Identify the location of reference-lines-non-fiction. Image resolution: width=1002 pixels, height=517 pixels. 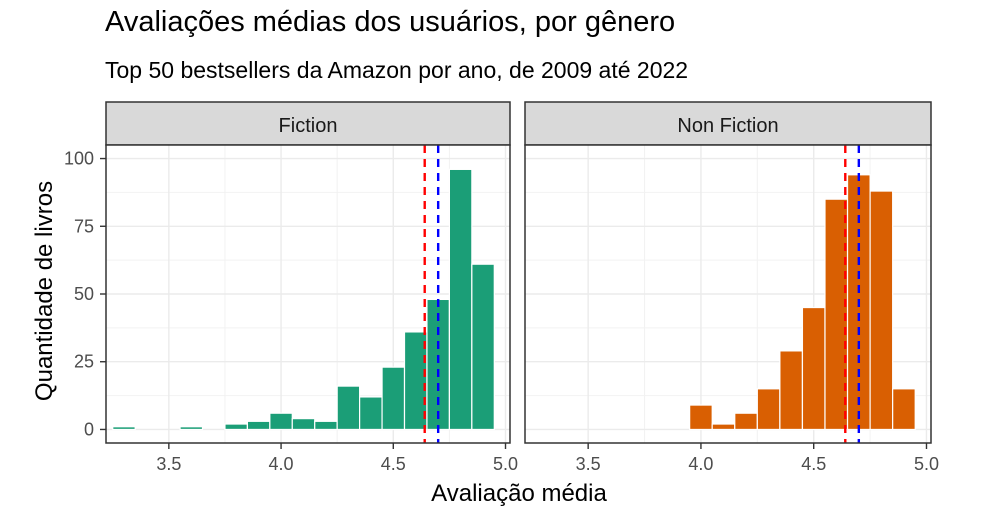
(852, 294).